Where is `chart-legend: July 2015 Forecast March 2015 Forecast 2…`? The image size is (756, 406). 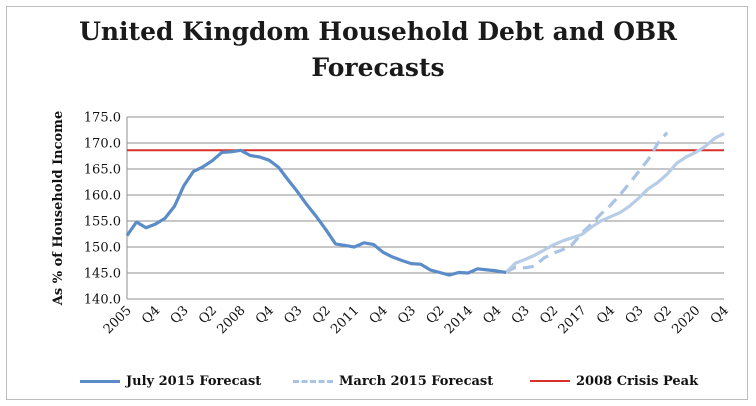
chart-legend: July 2015 Forecast March 2015 Forecast 2… is located at coordinates (378, 382).